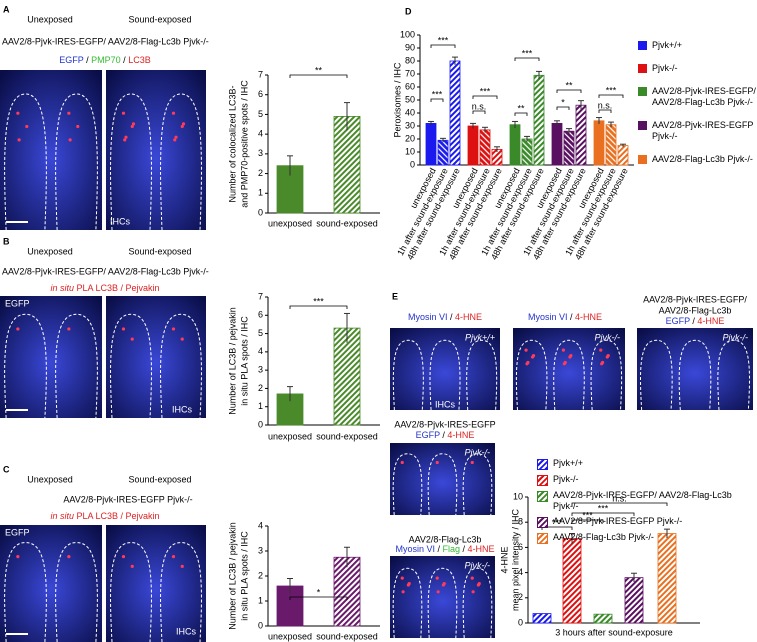 The height and width of the screenshot is (642, 757). I want to click on significance-label: *, so click(563, 102).